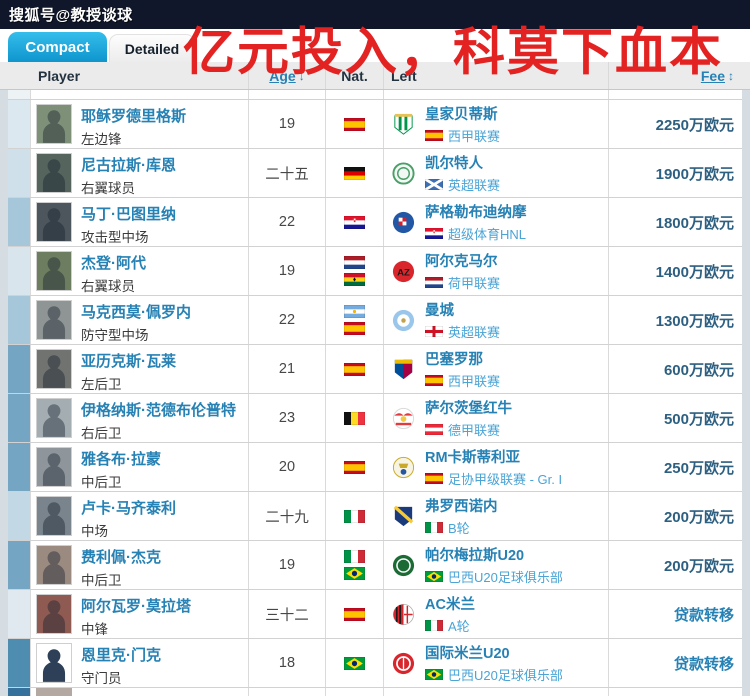  What do you see at coordinates (454, 360) in the screenshot?
I see `club-name-link: 巴塞罗那` at bounding box center [454, 360].